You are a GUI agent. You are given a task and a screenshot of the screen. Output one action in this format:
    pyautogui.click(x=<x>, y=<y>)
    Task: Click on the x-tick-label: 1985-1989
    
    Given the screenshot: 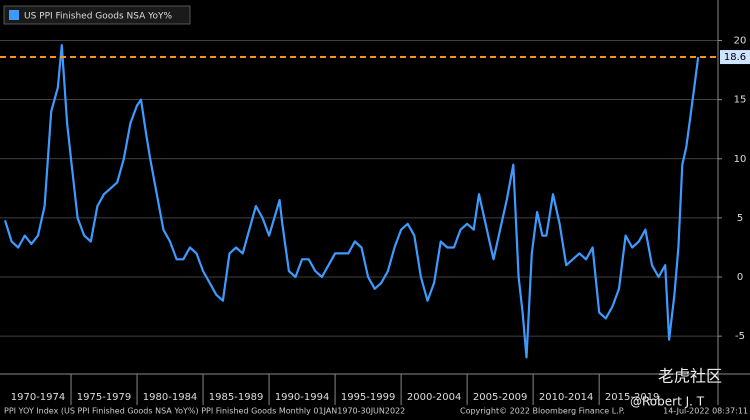 What is the action you would take?
    pyautogui.click(x=236, y=397)
    